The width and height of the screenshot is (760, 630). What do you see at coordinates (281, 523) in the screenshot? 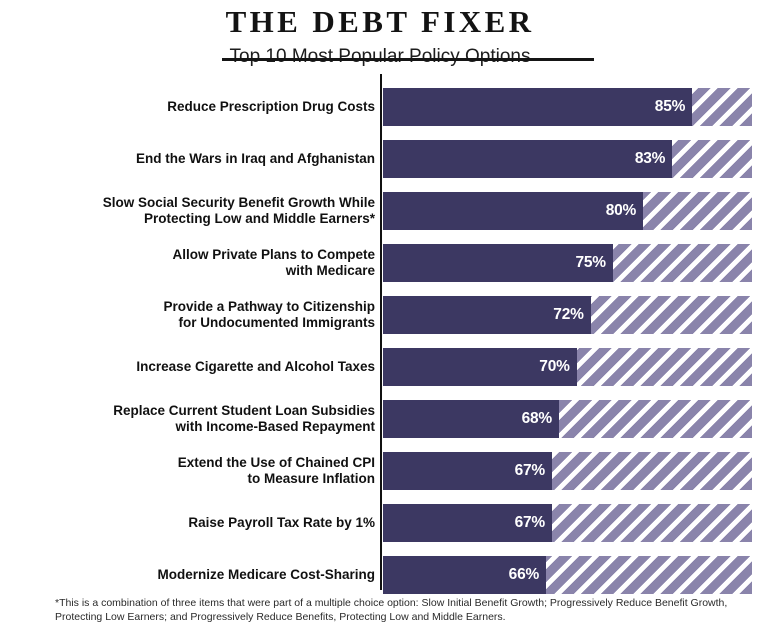
I see `bar-category-label: Raise Payroll Tax Rate by 1%` at bounding box center [281, 523].